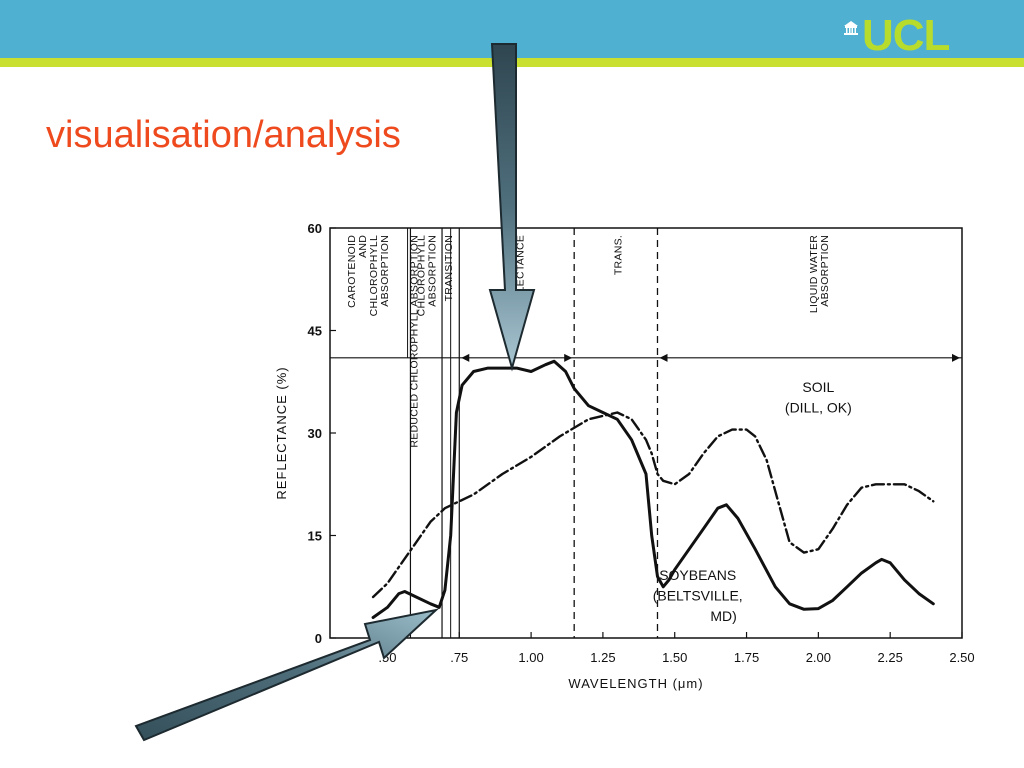 Image resolution: width=1024 pixels, height=768 pixels. Describe the element at coordinates (374, 275) in the screenshot. I see `region-carotenoid-label: CHLOROPHYLL` at that location.